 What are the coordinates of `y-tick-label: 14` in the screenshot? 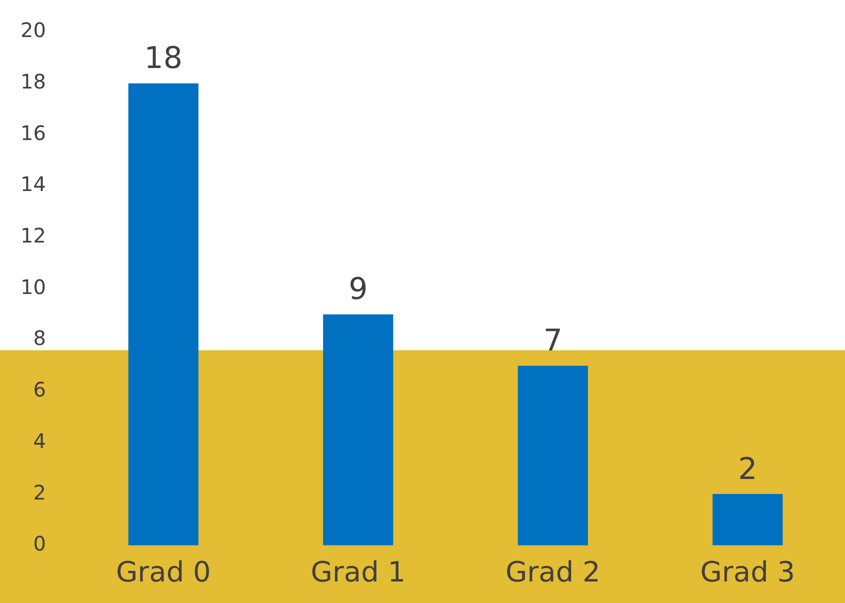 It's located at (33, 184).